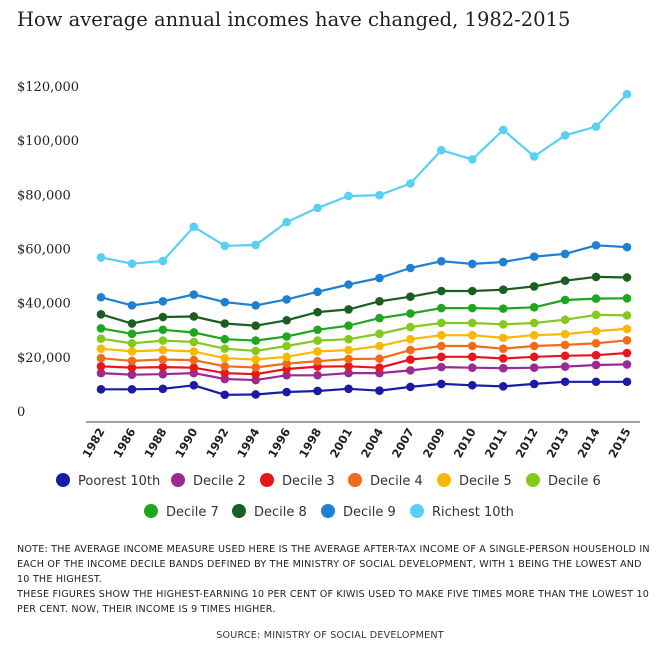 This screenshot has width=660, height=649. What do you see at coordinates (186, 443) in the screenshot?
I see `x-tick-label: 1990` at bounding box center [186, 443].